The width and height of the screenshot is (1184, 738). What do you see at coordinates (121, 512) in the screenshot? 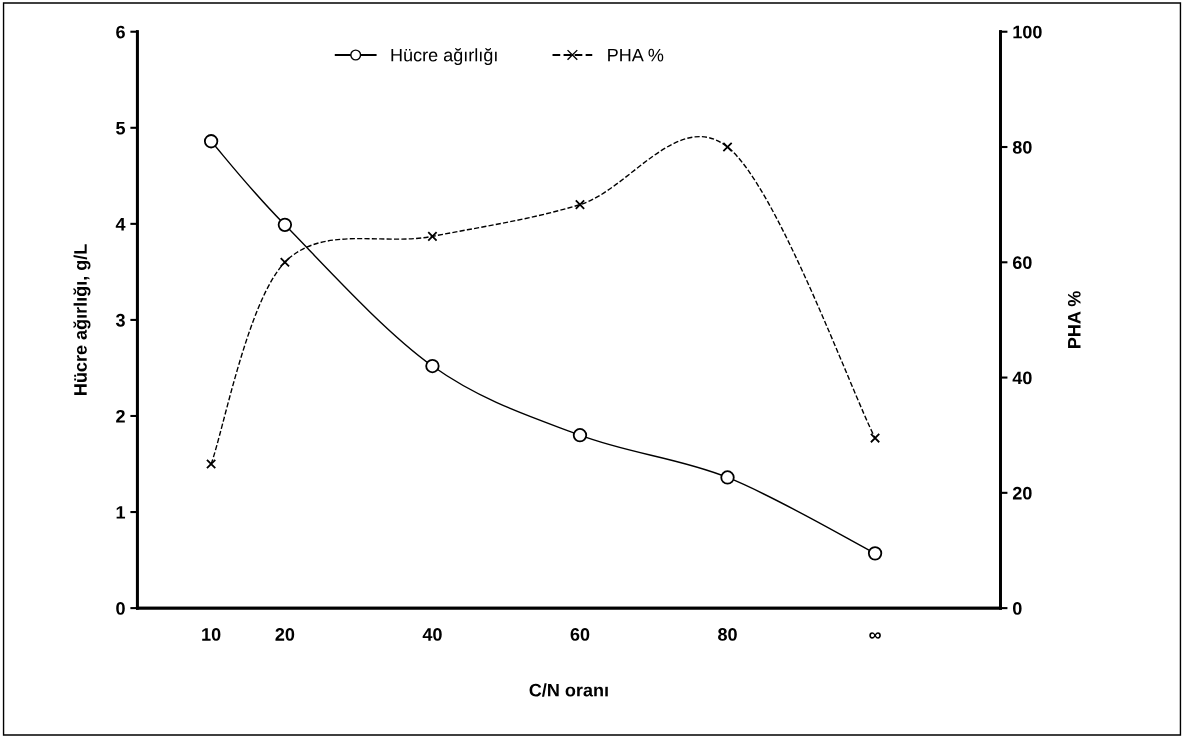
I see `y-tick-label: 1` at bounding box center [121, 512].